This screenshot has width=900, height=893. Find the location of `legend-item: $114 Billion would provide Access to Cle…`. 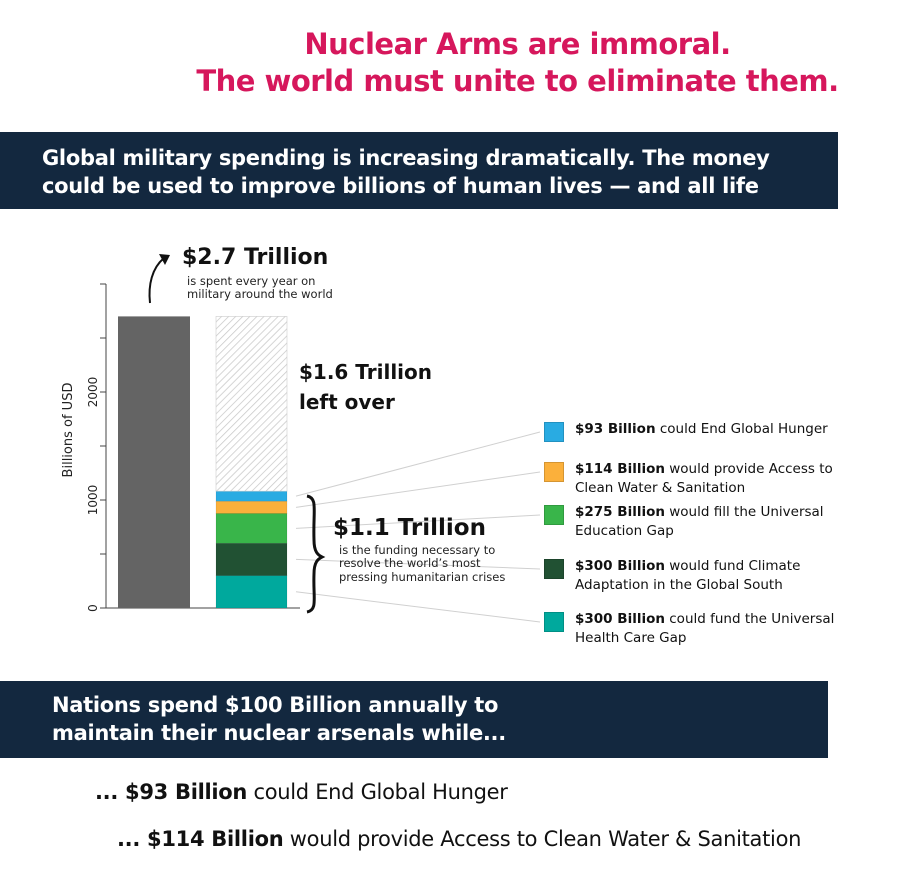

legend-item: $114 Billion would provide Access to Cle… is located at coordinates (710, 479).